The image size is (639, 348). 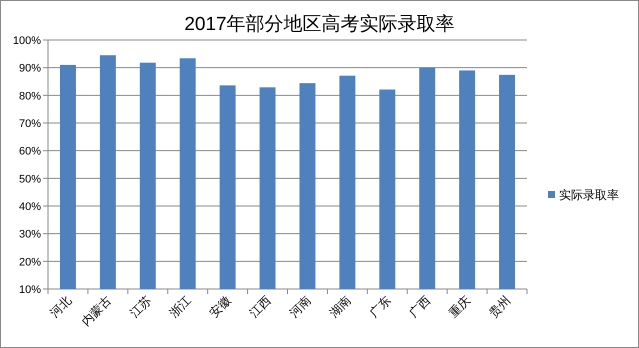 What do you see at coordinates (30, 68) in the screenshot?
I see `y-tick-label: 90%` at bounding box center [30, 68].